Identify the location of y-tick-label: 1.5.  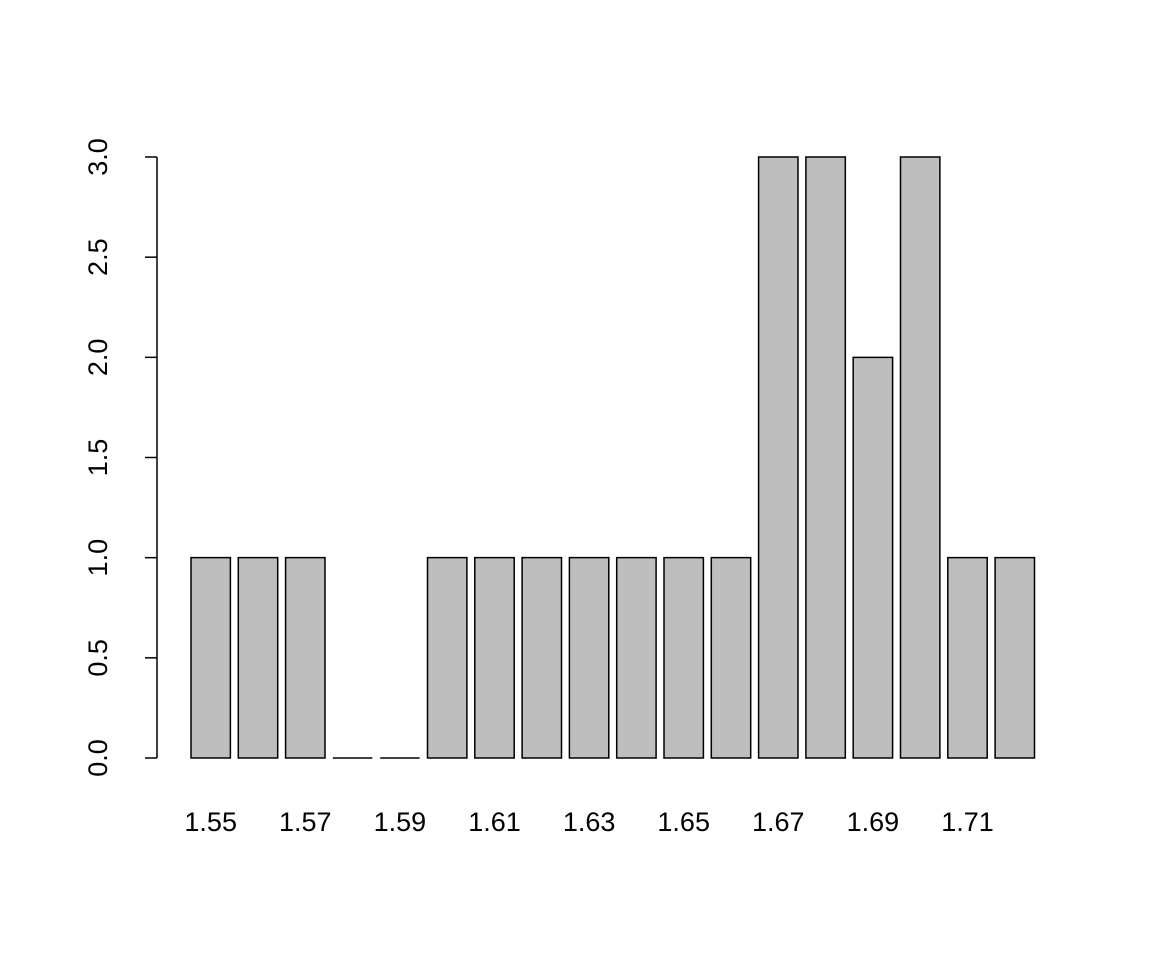
(98, 458).